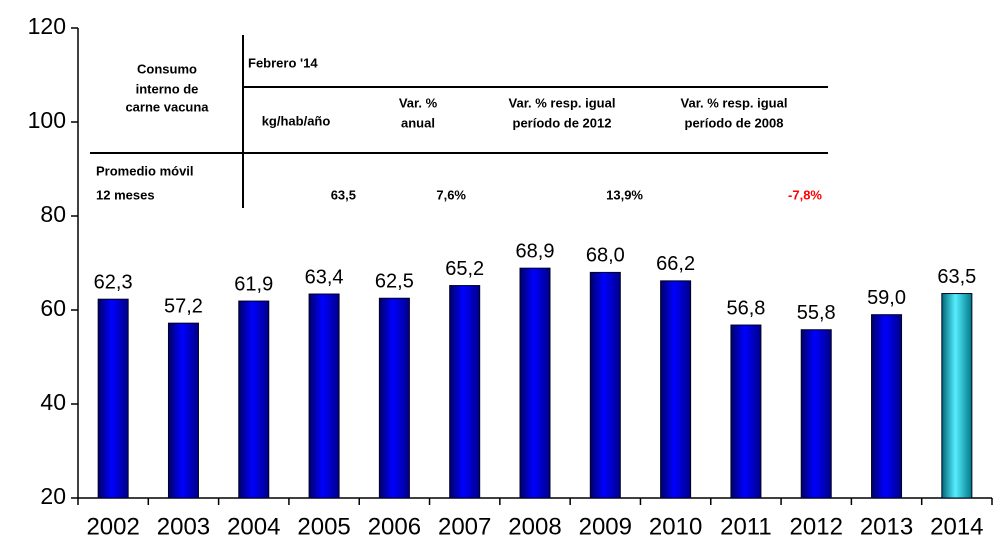 The width and height of the screenshot is (996, 545). I want to click on value-label: 55,8, so click(816, 313).